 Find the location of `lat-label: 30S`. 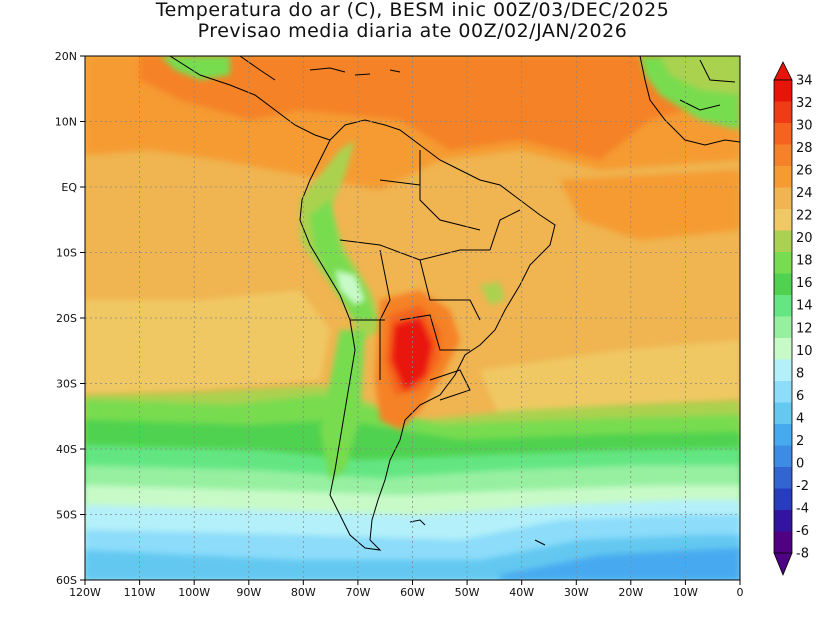

lat-label: 30S is located at coordinates (66, 384).